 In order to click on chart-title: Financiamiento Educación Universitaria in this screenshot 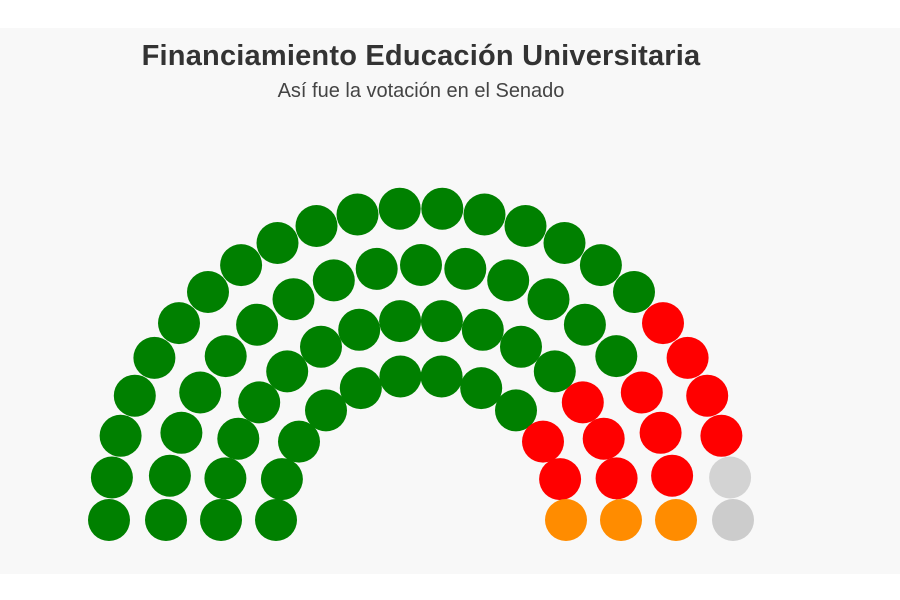, I will do `click(421, 56)`.